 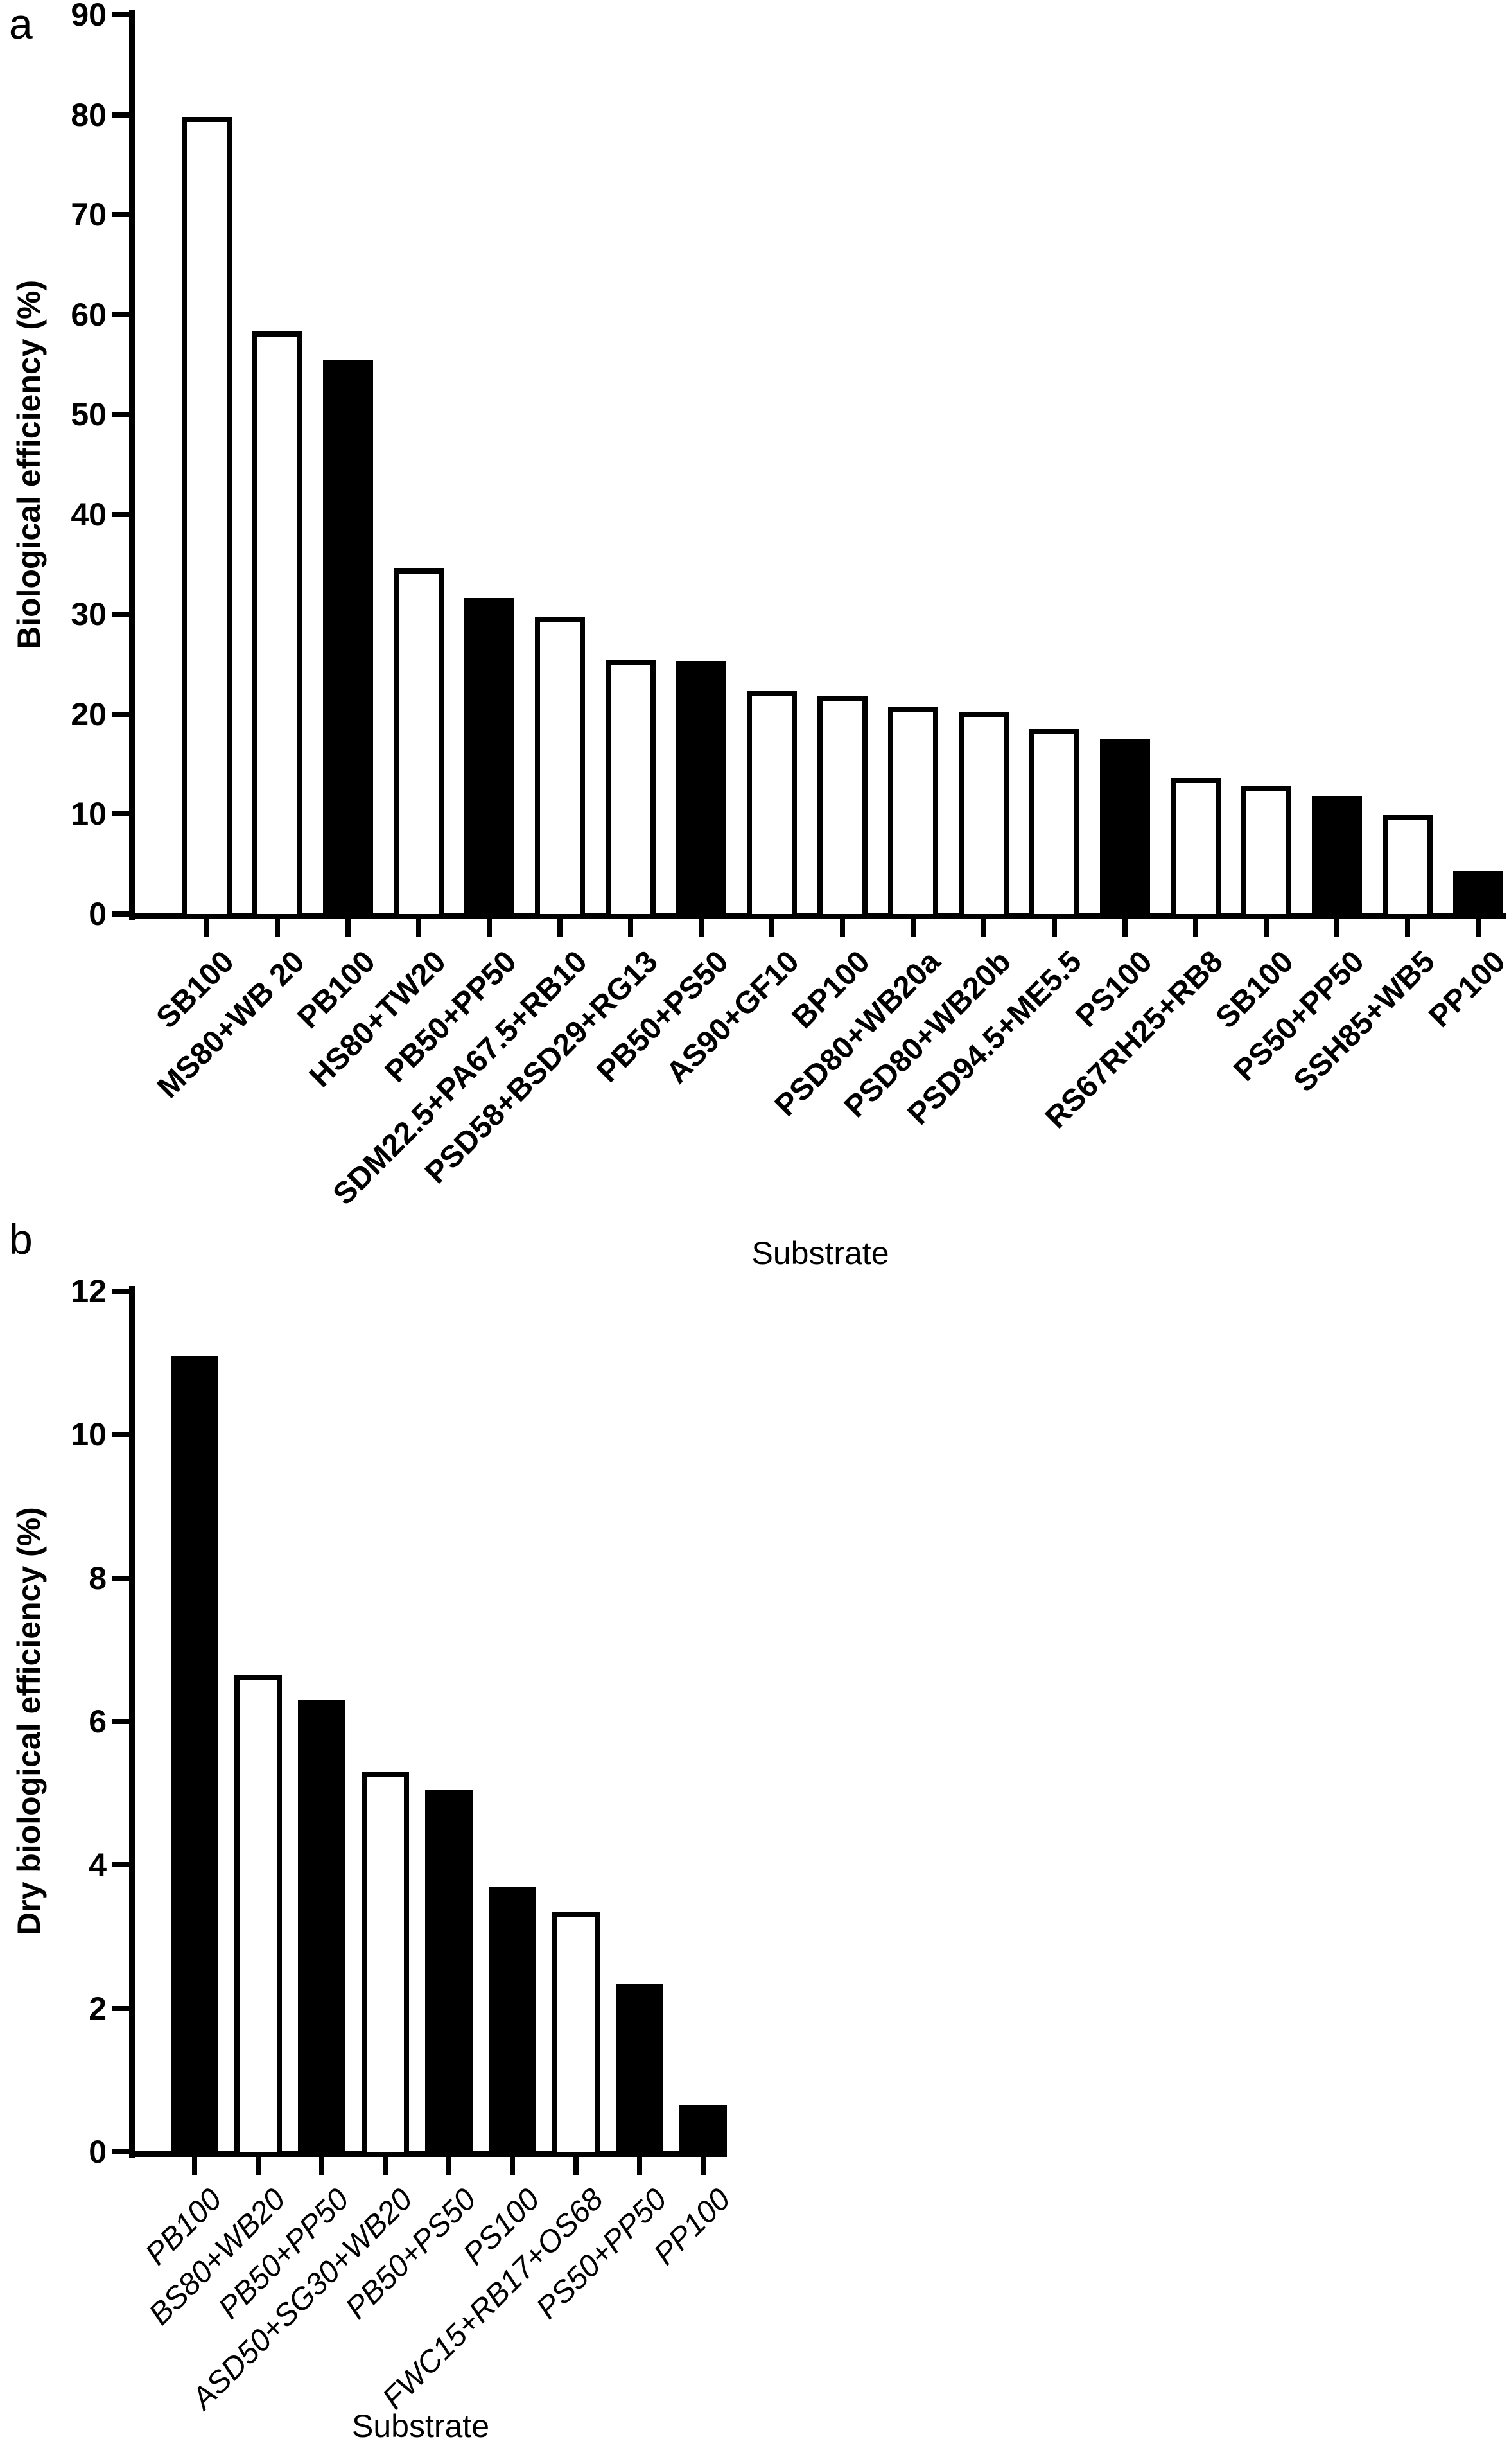 I want to click on x-category-label: AS90+GF10, so click(x=732, y=1017).